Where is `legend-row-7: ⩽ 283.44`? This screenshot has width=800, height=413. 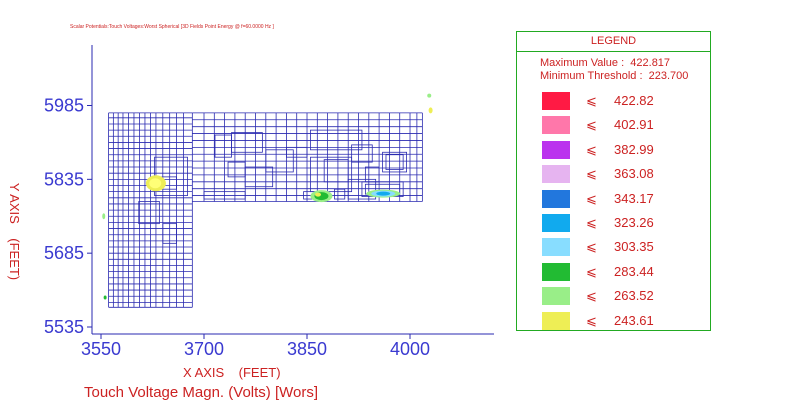 legend-row-7: ⩽ 283.44 is located at coordinates (622, 271).